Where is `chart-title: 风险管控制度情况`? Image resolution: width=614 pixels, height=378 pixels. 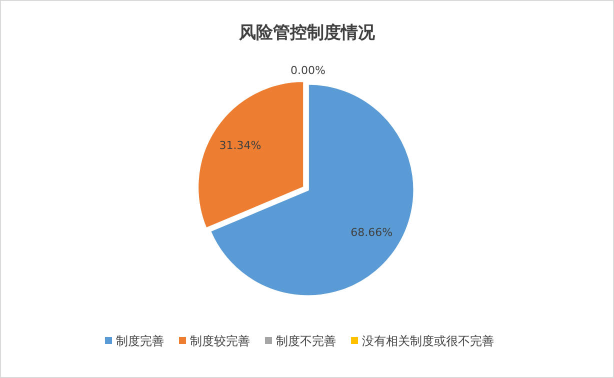
chart-title: 风险管控制度情况 is located at coordinates (307, 33).